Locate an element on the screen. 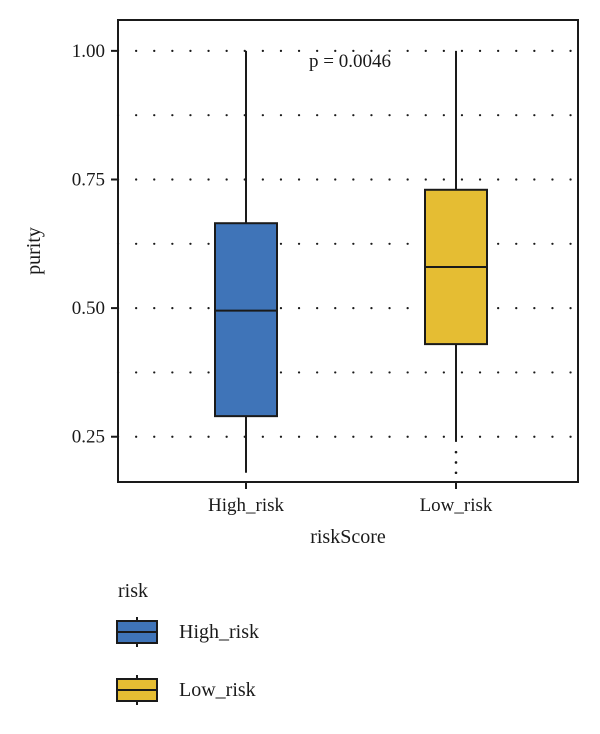 The width and height of the screenshot is (600, 734). legend-item-low-risk: Low_risk is located at coordinates (187, 690).